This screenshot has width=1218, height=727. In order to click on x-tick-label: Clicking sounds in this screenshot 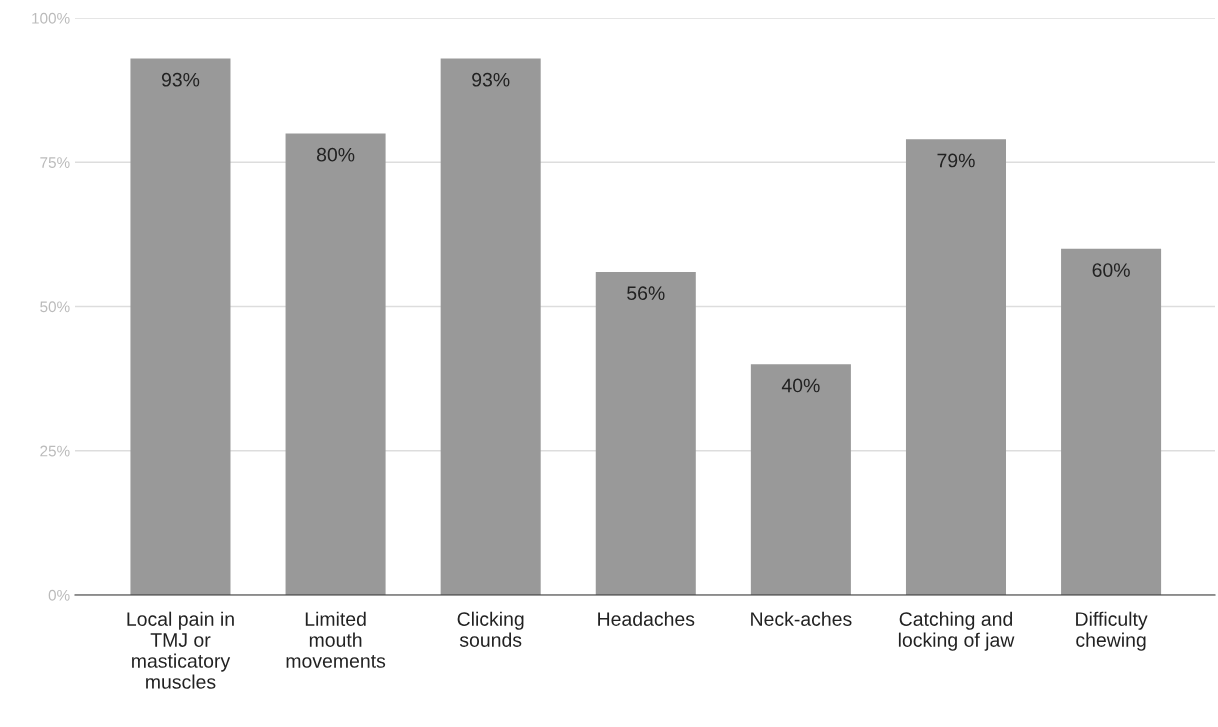, I will do `click(490, 629)`.